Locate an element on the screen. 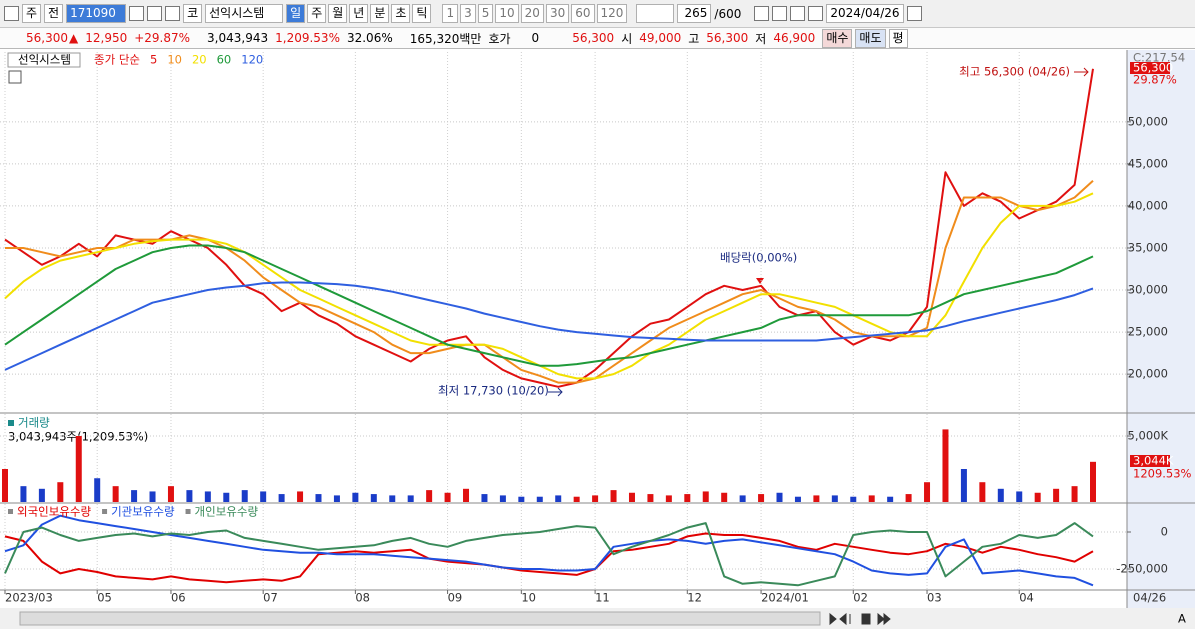  scroll-thumb is located at coordinates (420, 618).